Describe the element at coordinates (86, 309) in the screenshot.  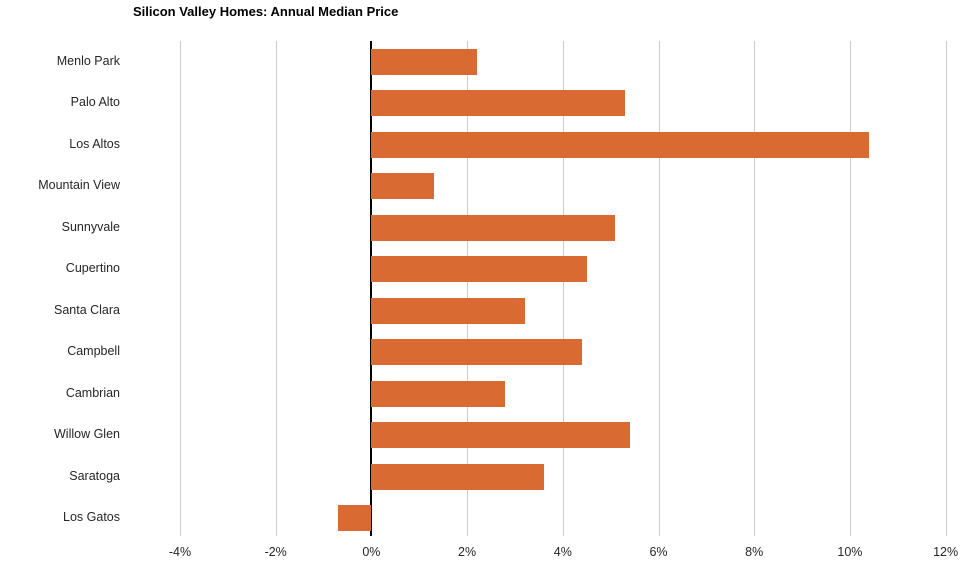
I see `category-label: Santa Clara` at that location.